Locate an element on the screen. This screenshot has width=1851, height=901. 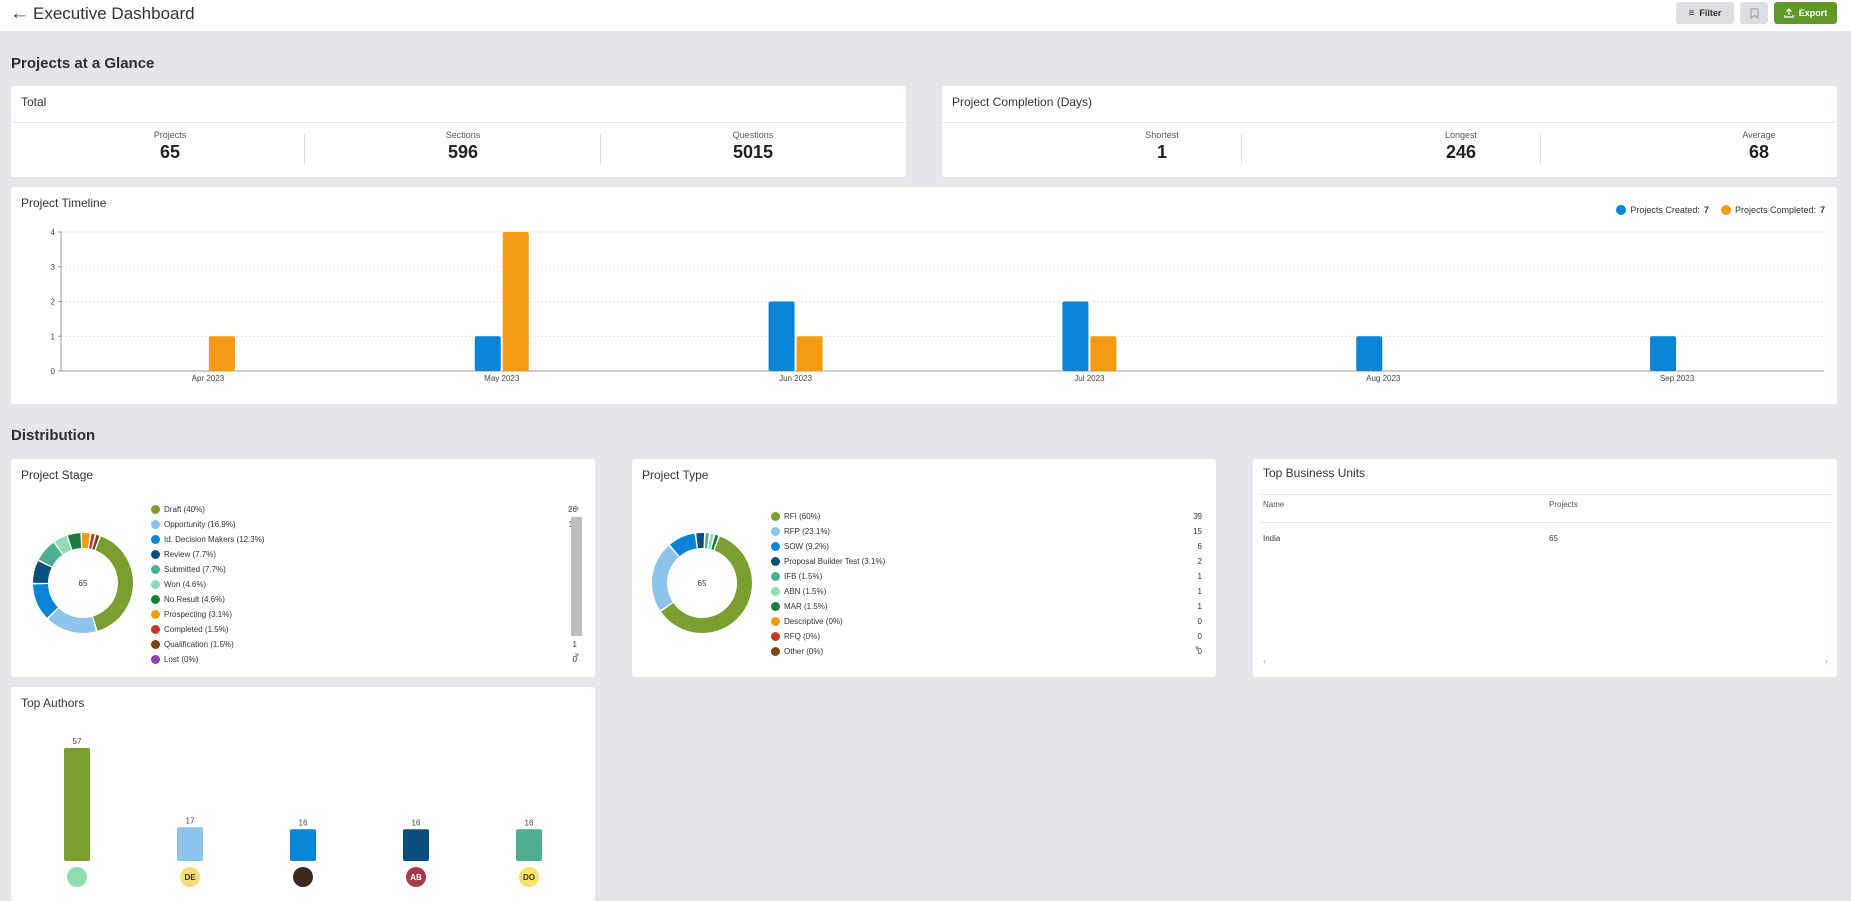
legend-label: Prospecting (3.1%) is located at coordinates (198, 614).